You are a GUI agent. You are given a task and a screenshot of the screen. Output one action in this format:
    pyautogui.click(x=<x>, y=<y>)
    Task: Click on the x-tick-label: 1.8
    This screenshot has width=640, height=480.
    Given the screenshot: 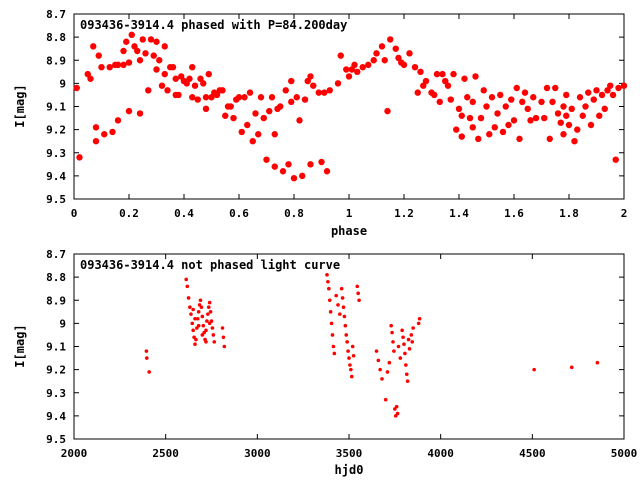 What is the action you would take?
    pyautogui.click(x=569, y=213)
    